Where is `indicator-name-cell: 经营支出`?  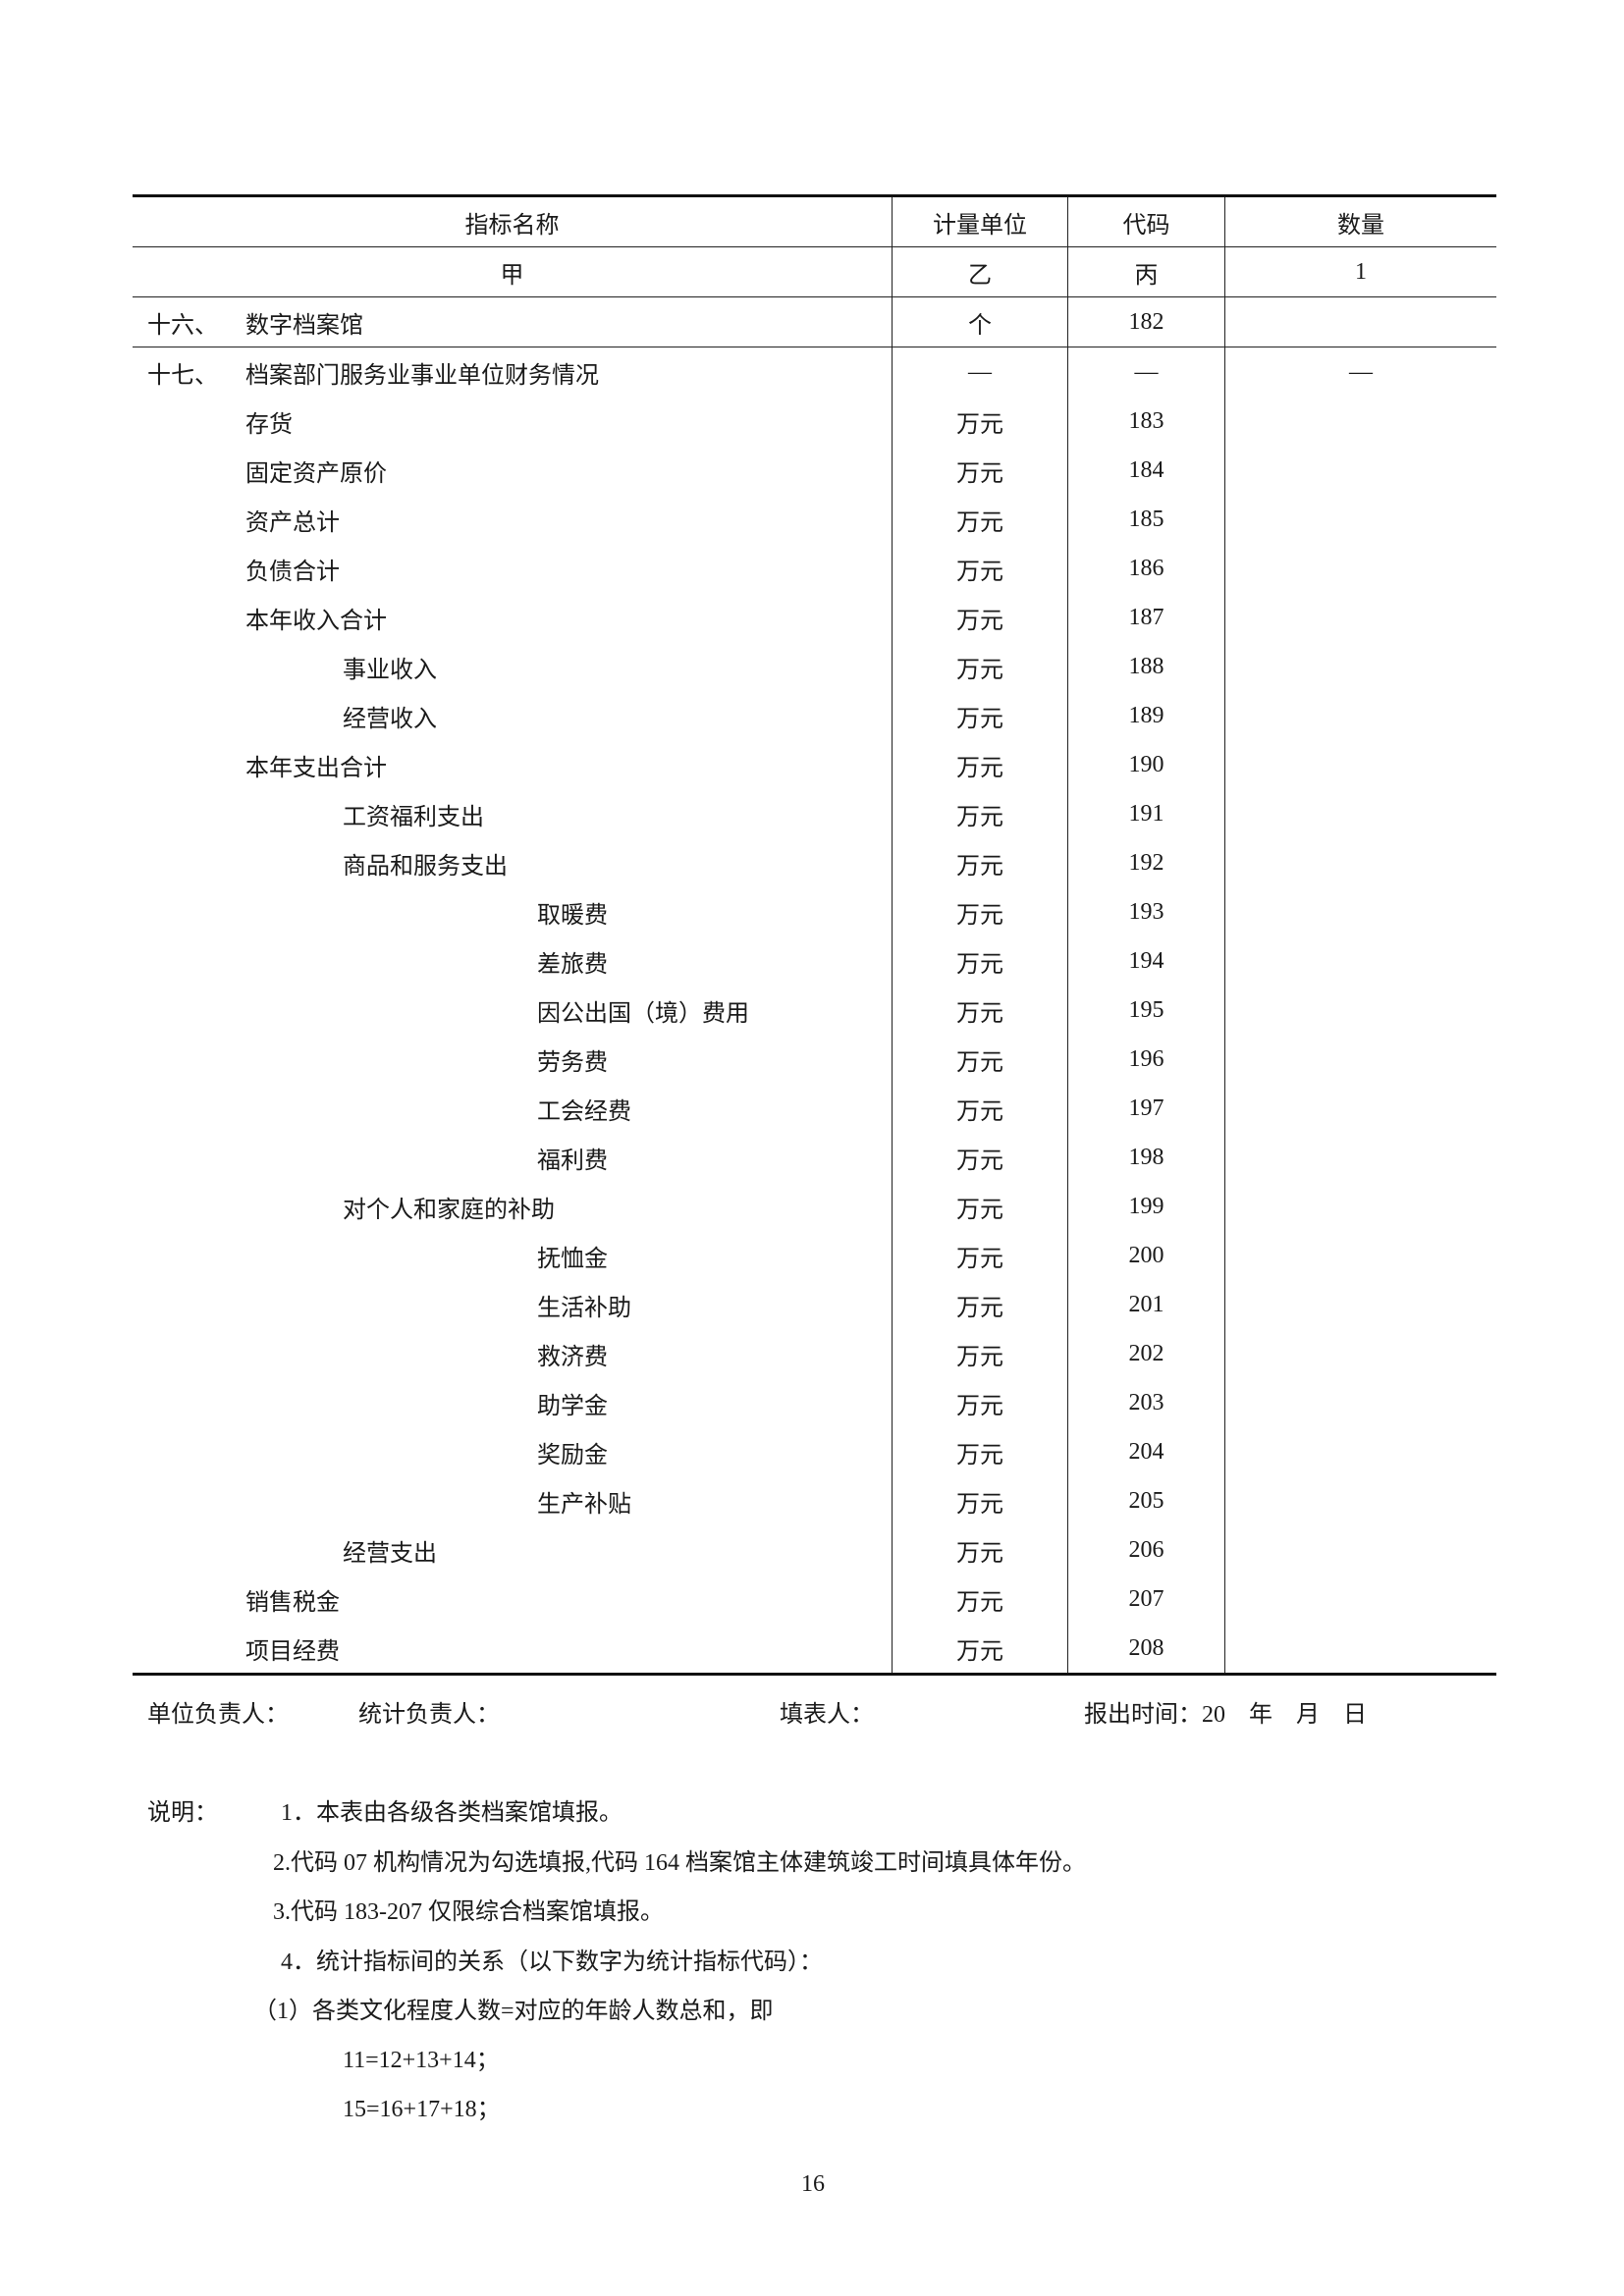
indicator-name-cell: 经营支出 is located at coordinates (512, 1550).